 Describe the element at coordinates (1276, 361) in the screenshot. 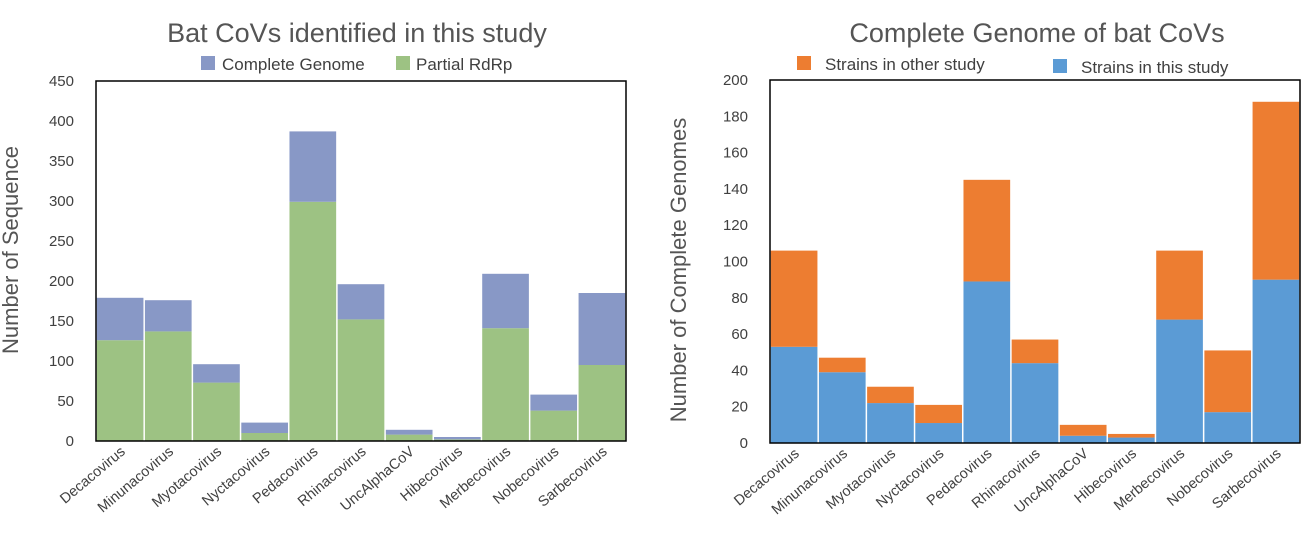

I see `bar-sarbecovirus-strains-in-this-study` at that location.